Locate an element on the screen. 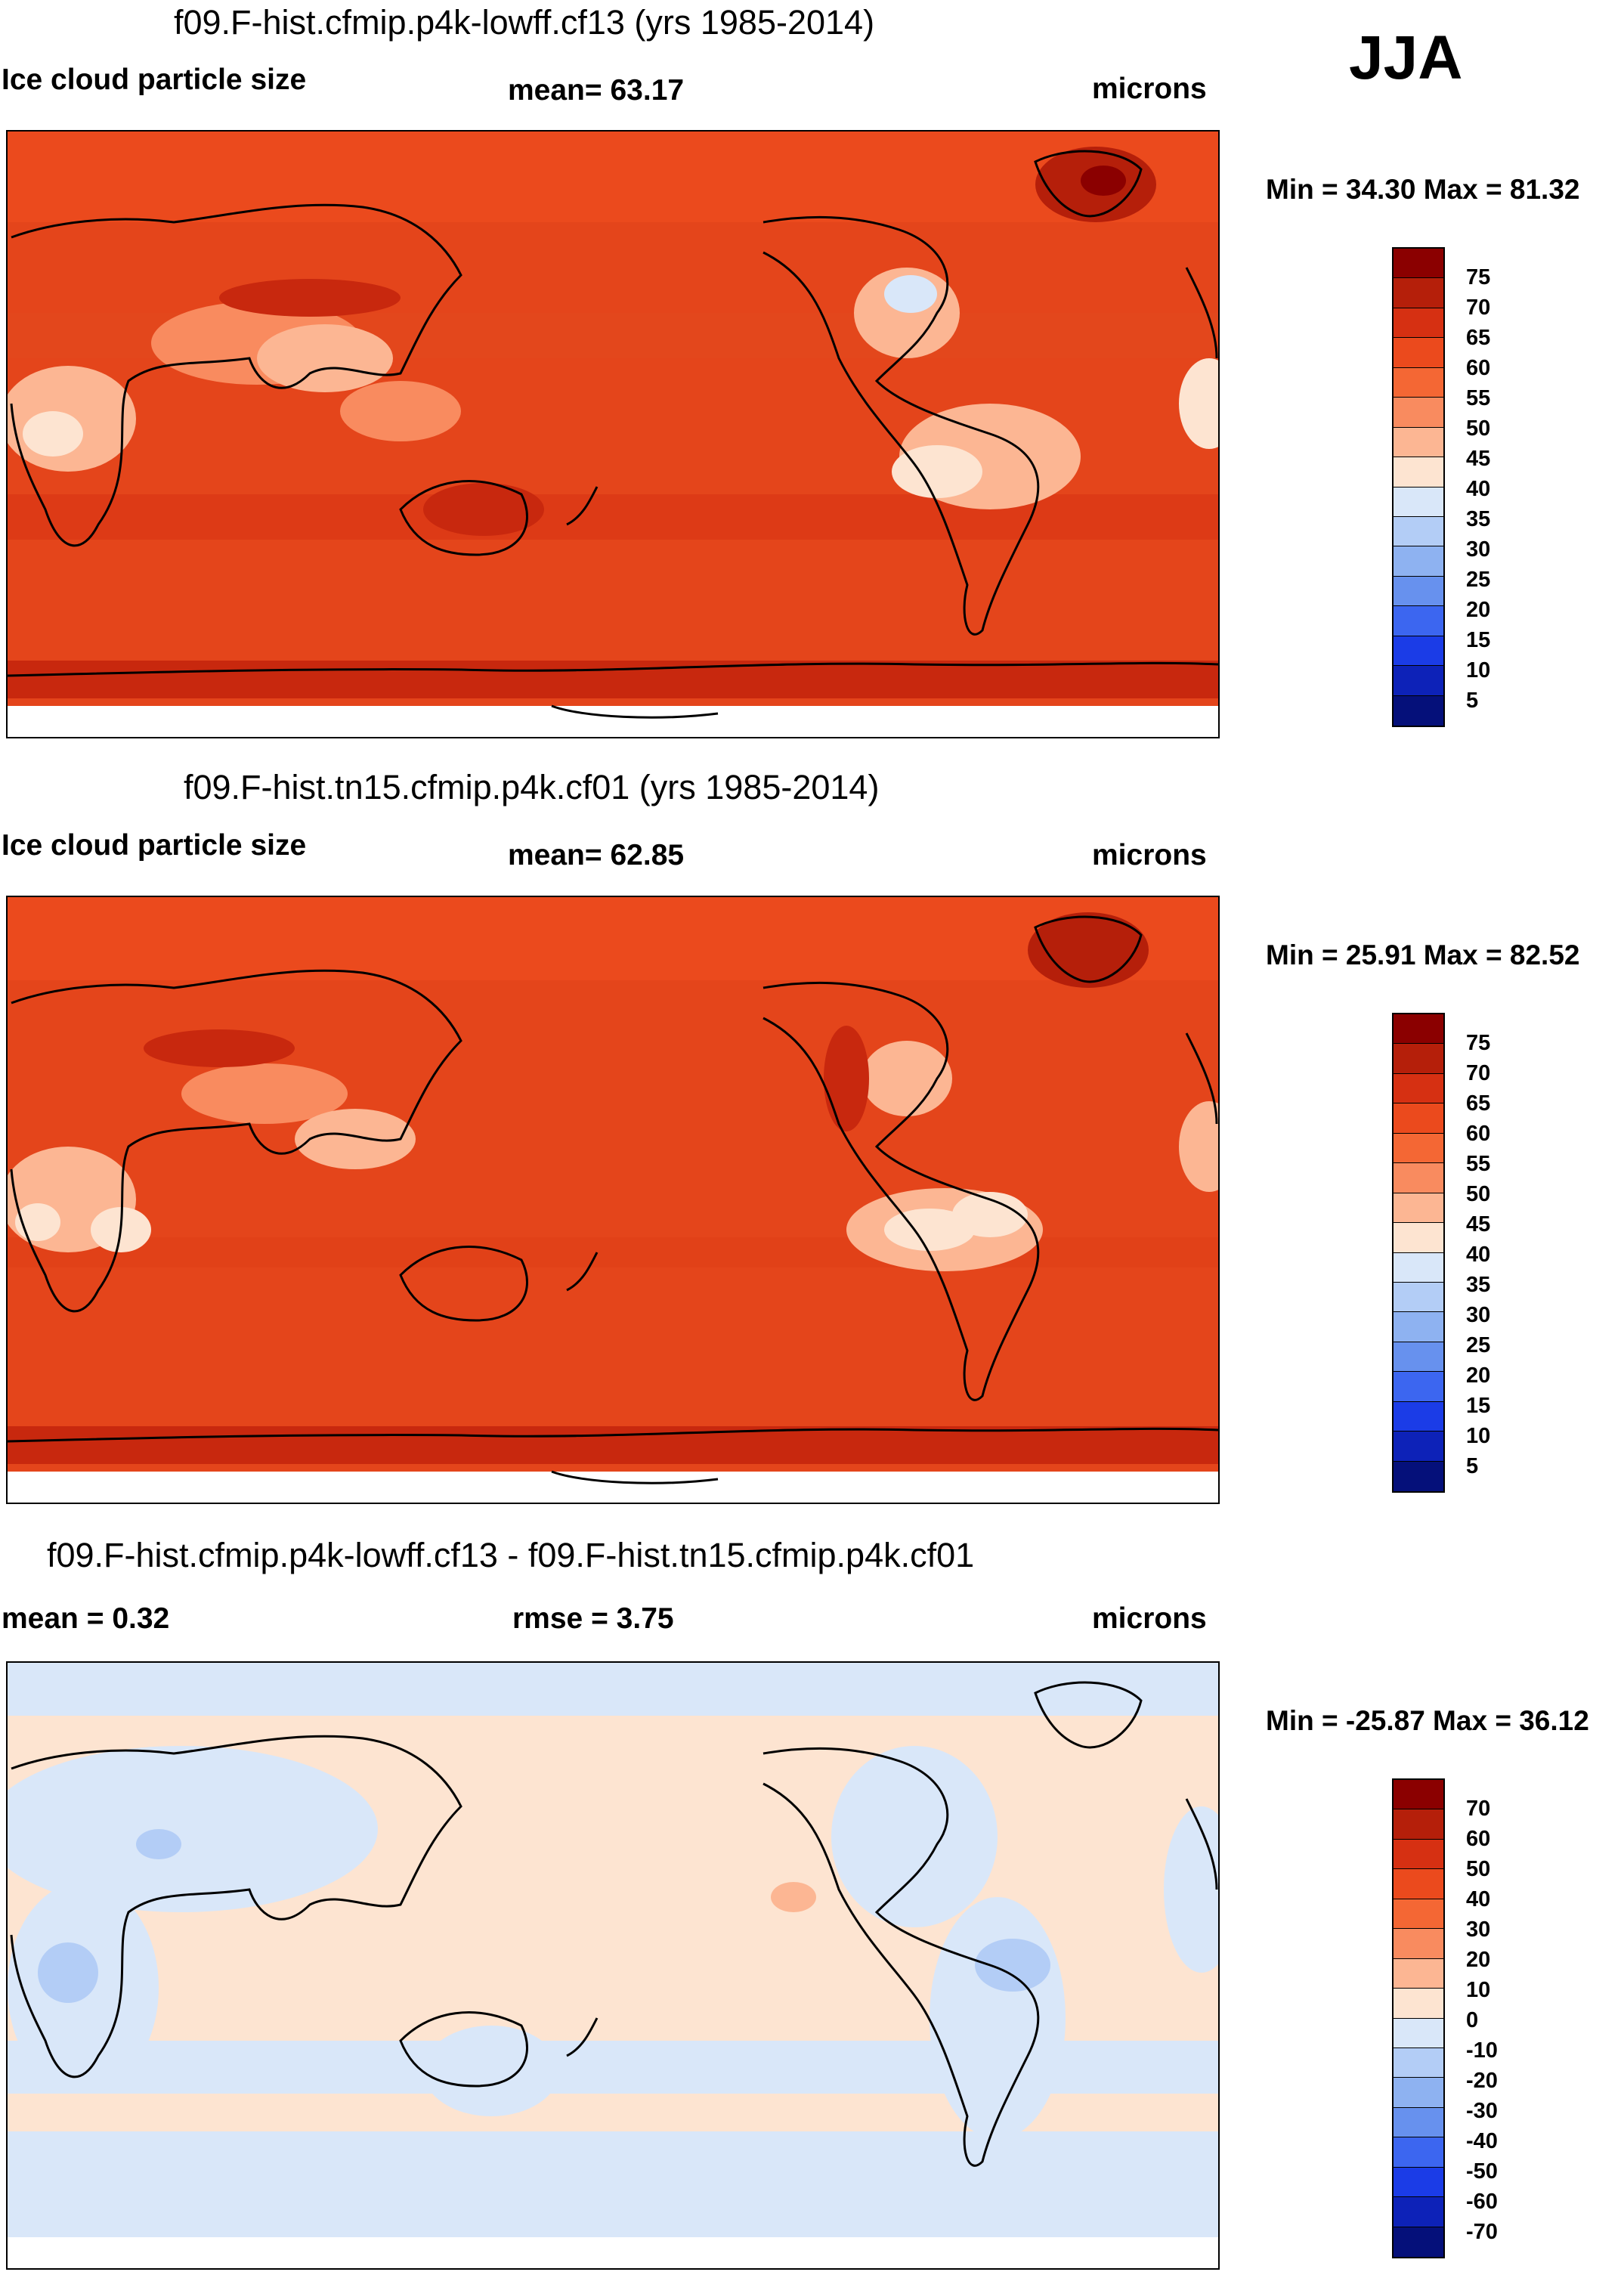 The height and width of the screenshot is (2275, 1624). panel-1-colorbar-tick: 55 is located at coordinates (1478, 398).